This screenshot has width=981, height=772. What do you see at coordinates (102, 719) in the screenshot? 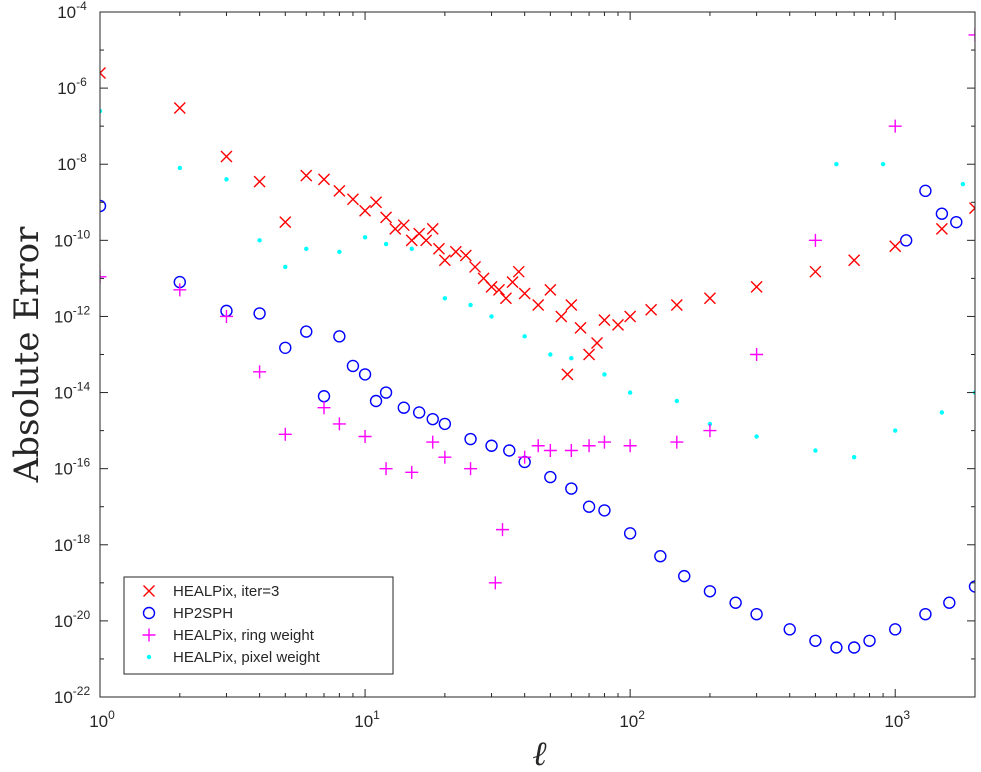
I see `x-tick-label: 10⁰` at bounding box center [102, 719].